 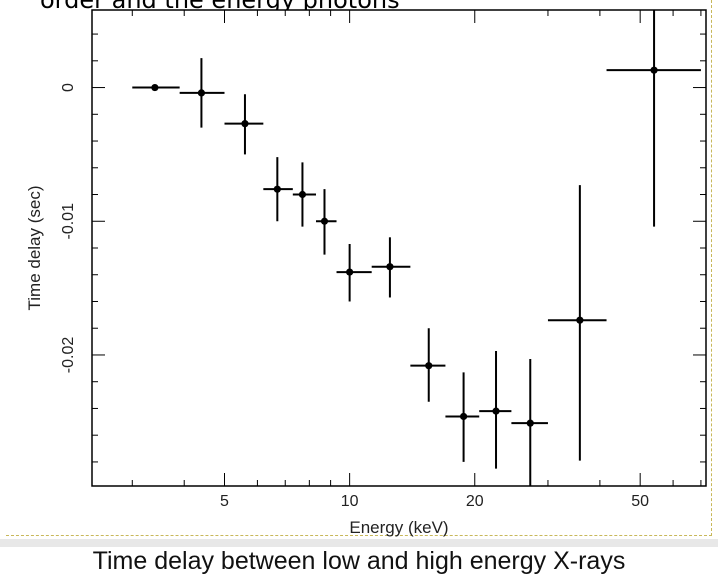 What do you see at coordinates (34, 247) in the screenshot?
I see `y-axis-label: Time delay (sec)` at bounding box center [34, 247].